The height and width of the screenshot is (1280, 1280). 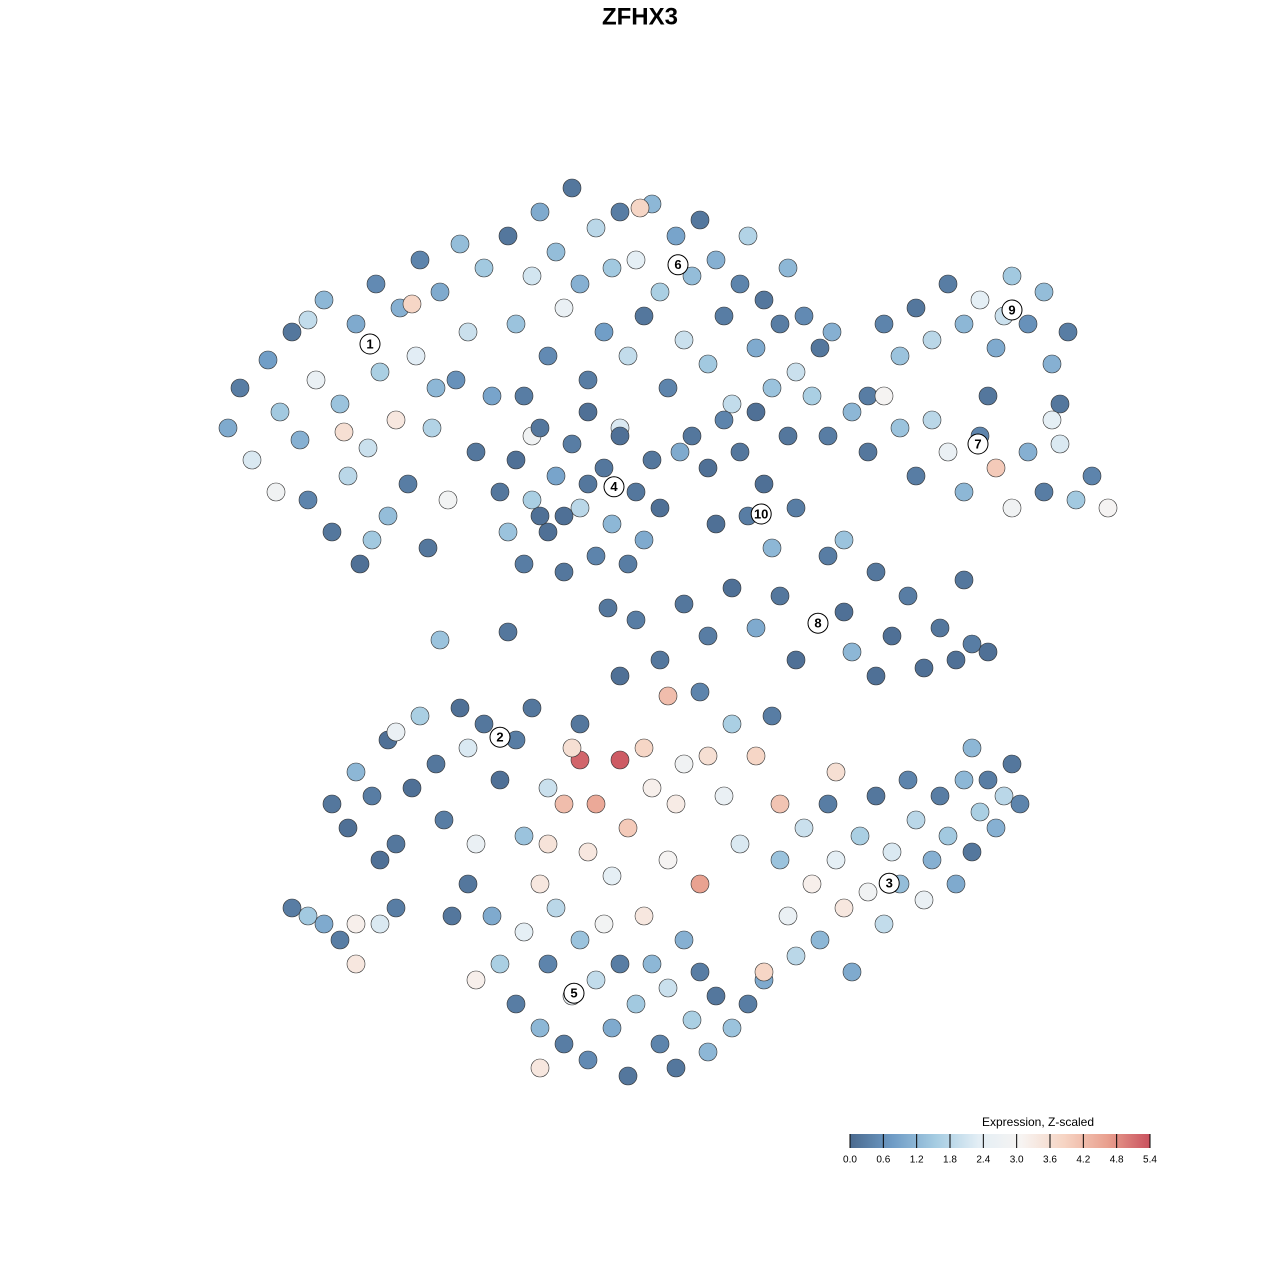 I want to click on cluster-label: 4, so click(x=614, y=486).